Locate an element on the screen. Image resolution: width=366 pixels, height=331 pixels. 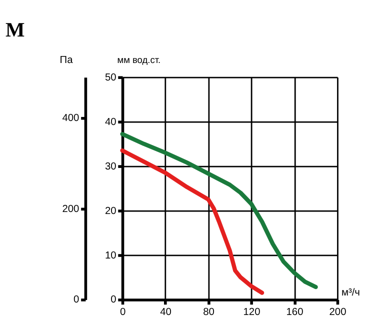
x-tick-label: 160 is located at coordinates (295, 312).